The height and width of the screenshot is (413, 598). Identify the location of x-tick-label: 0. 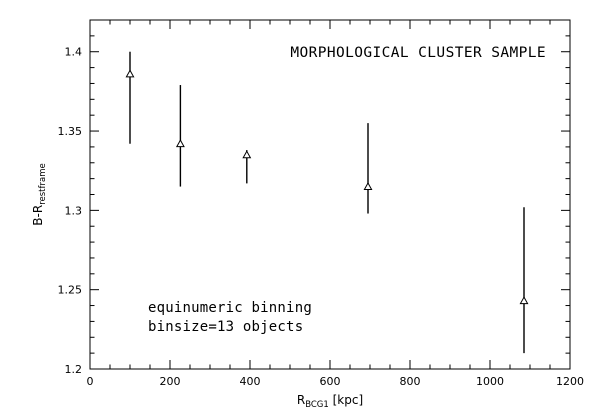
(90, 381).